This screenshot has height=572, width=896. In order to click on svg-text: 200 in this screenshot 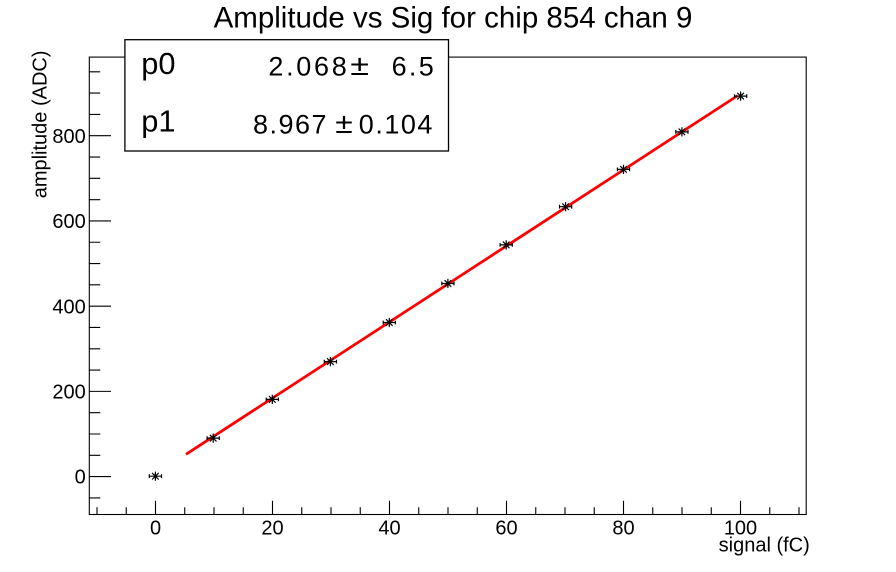, I will do `click(68, 393)`.